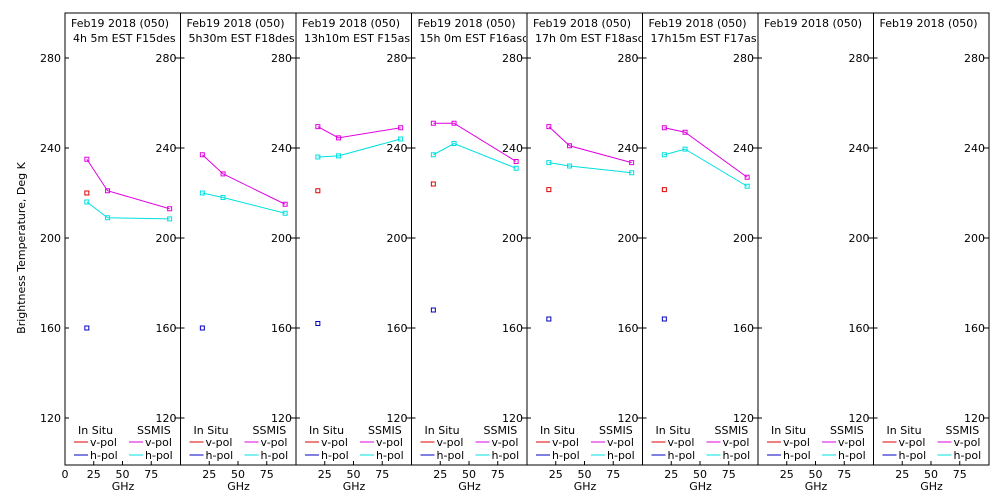 The width and height of the screenshot is (1000, 500). What do you see at coordinates (360, 38) in the screenshot?
I see `panel-title-time: 13h10m EST F15asc` at bounding box center [360, 38].